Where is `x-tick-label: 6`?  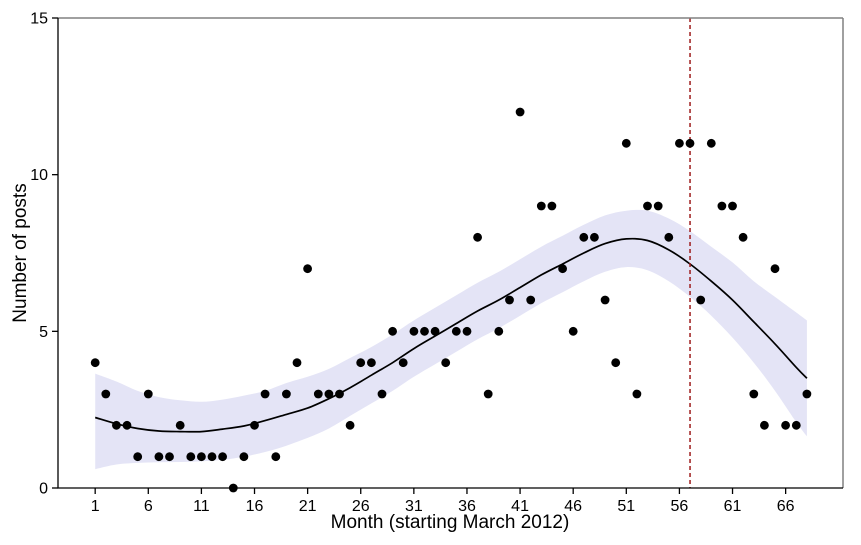
x-tick-label: 6 is located at coordinates (148, 506).